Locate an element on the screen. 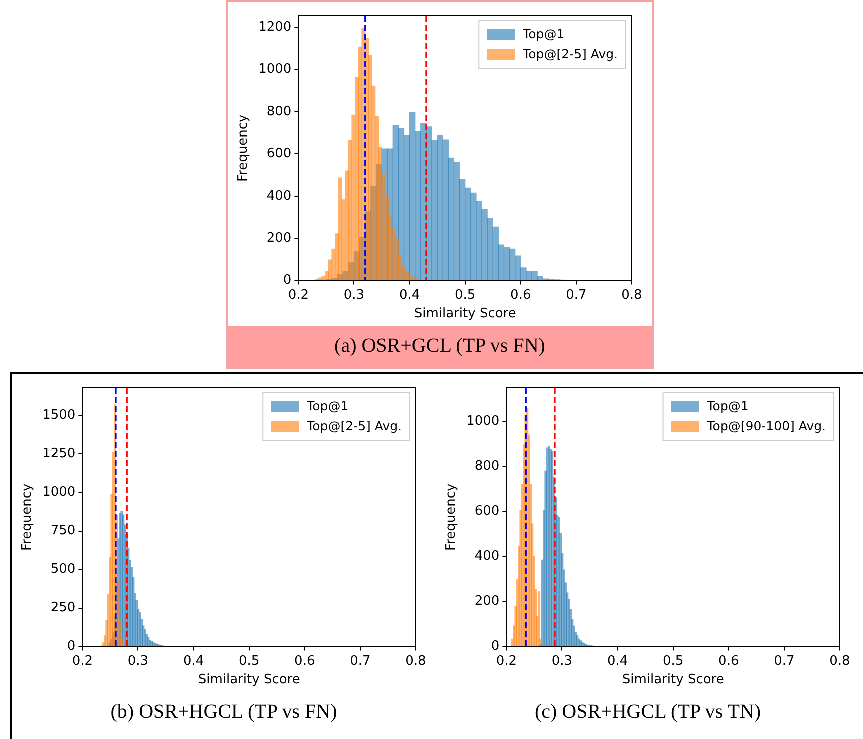 The width and height of the screenshot is (863, 739). y-tick-label: 1250 is located at coordinates (59, 454).